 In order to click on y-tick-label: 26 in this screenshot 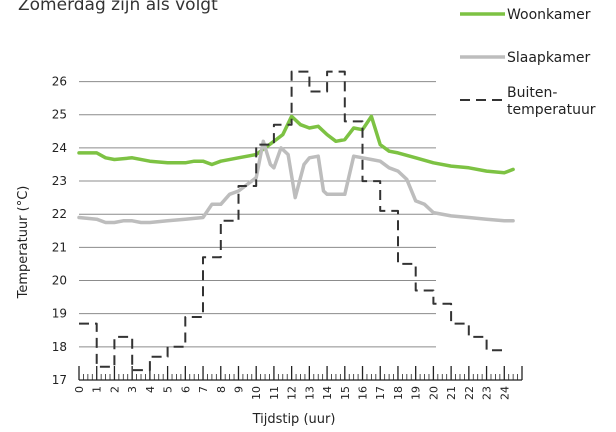, I will do `click(59, 82)`.